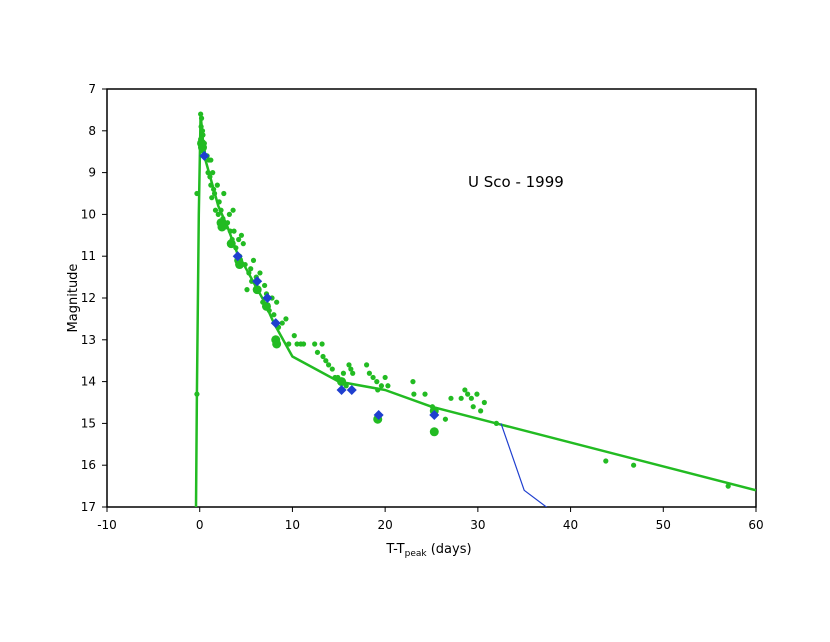 The height and width of the screenshot is (642, 830). Describe the element at coordinates (570, 525) in the screenshot. I see `x-tick-label: 40` at that location.